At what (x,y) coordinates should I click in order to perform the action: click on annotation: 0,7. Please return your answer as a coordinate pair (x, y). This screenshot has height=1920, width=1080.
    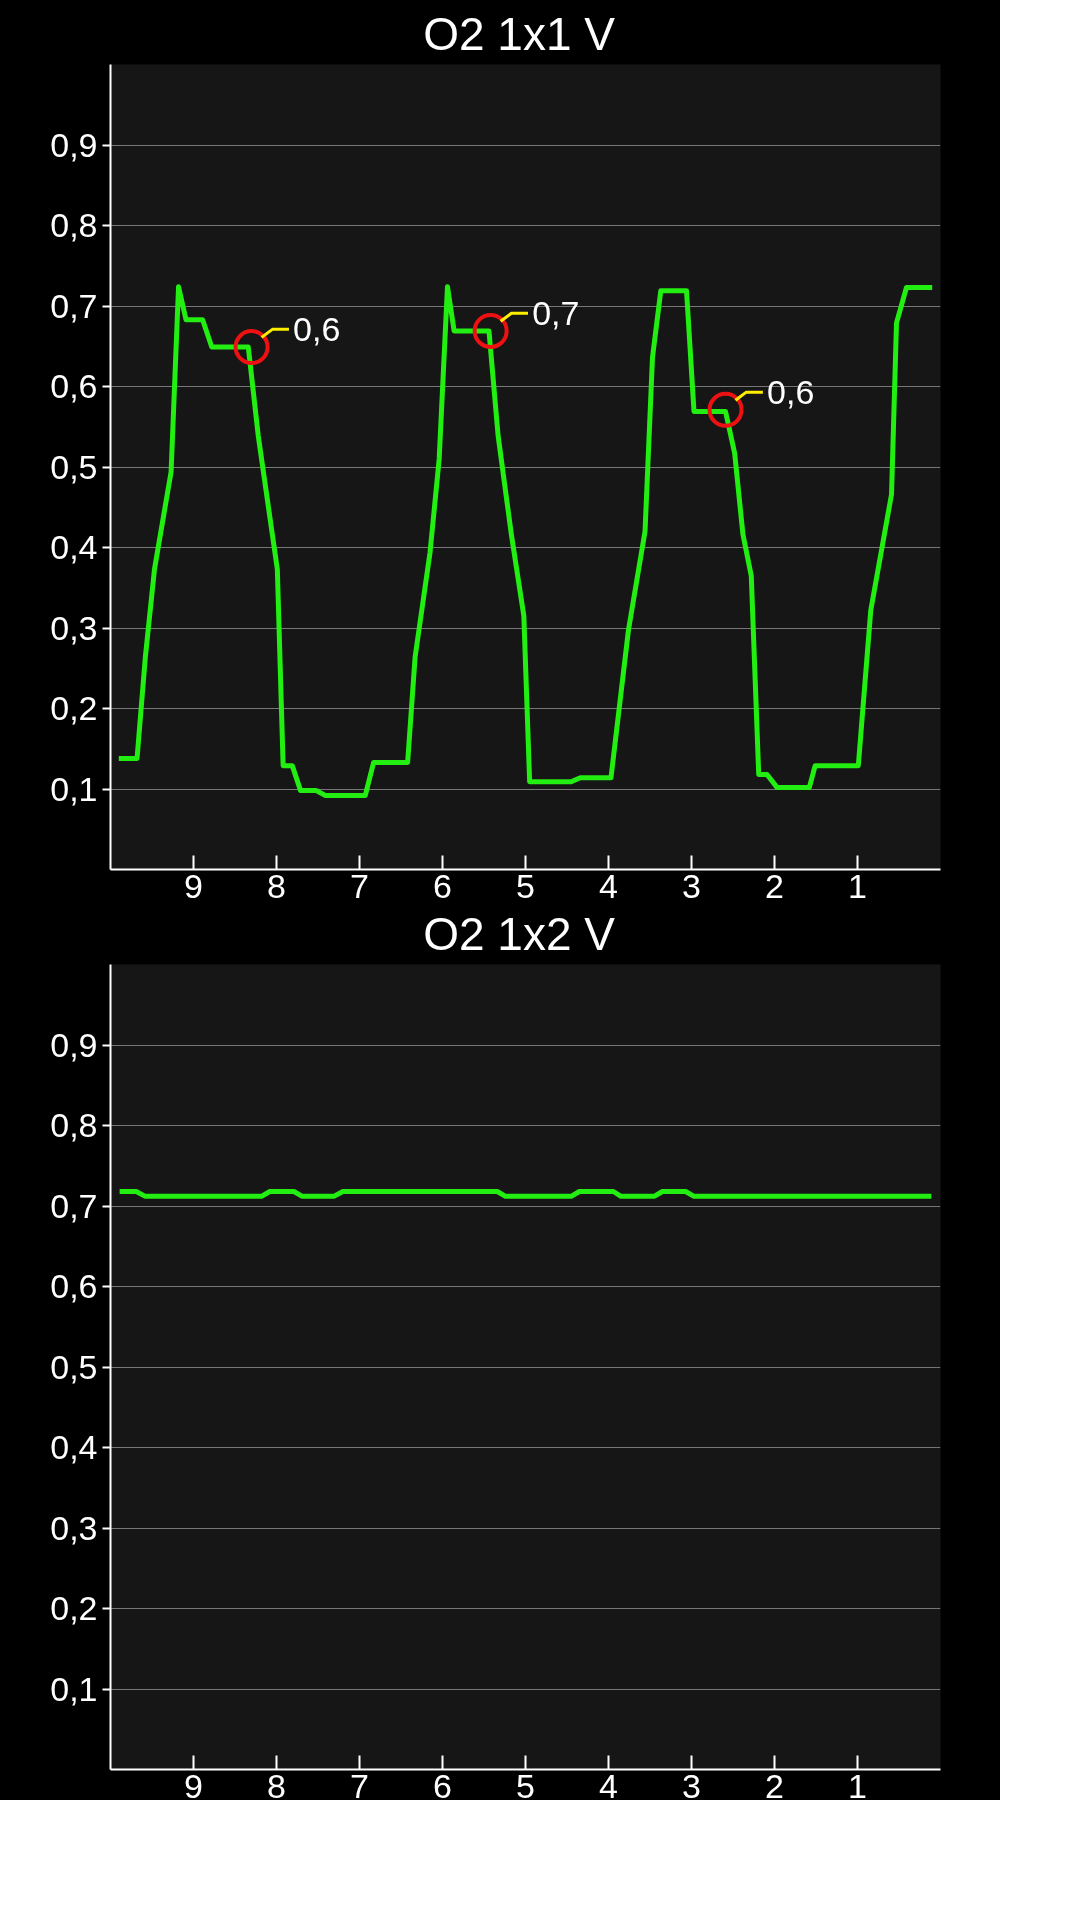
    Looking at the image, I should click on (556, 312).